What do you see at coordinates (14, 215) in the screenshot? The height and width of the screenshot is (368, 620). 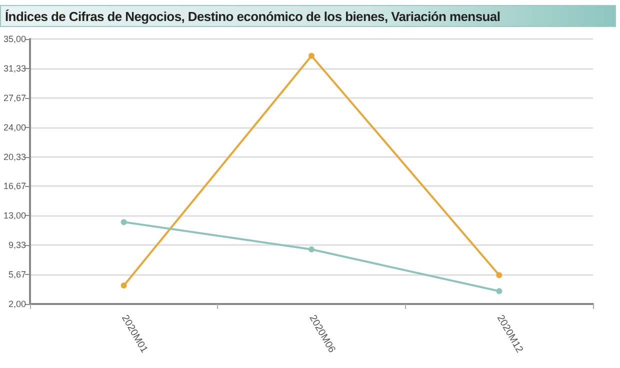 I see `y-tick-label: 13,00` at bounding box center [14, 215].